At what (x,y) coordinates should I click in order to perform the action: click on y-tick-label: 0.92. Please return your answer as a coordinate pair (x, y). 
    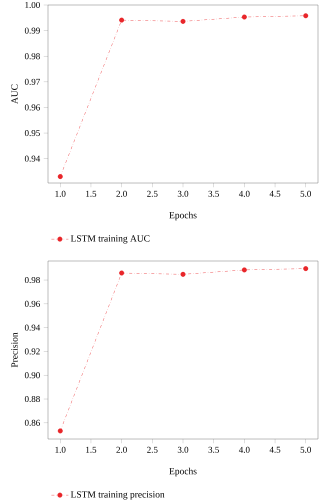
    Looking at the image, I should click on (32, 351).